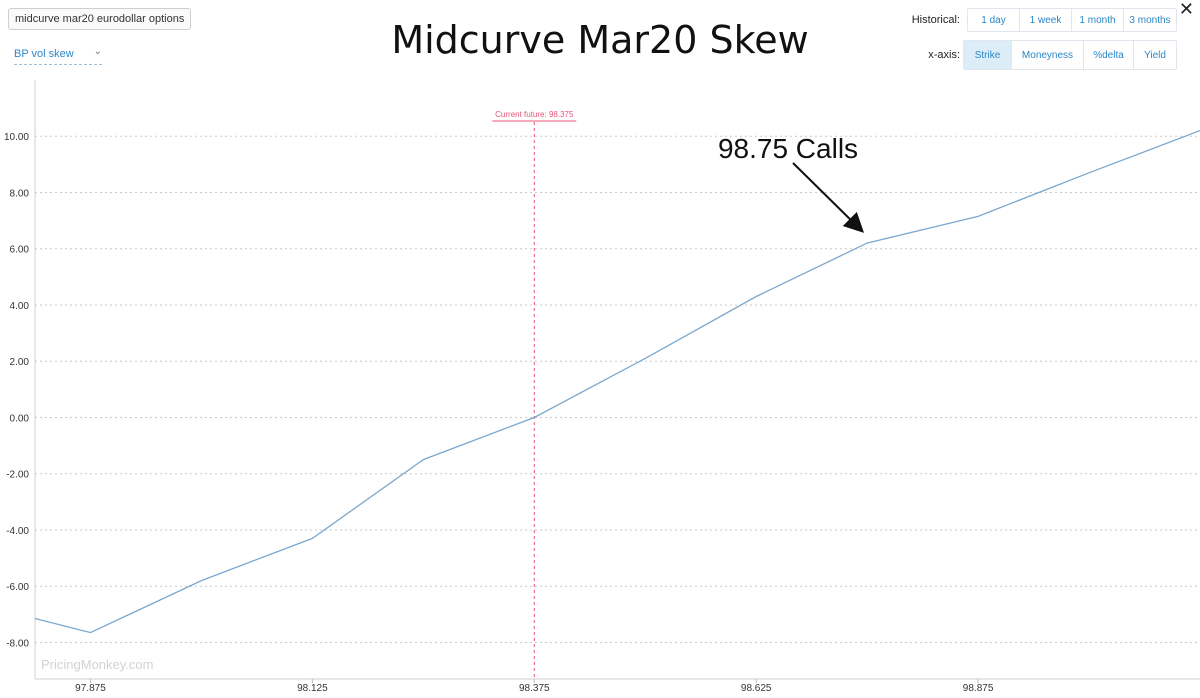 The image size is (1200, 698). What do you see at coordinates (828, 197) in the screenshot?
I see `annotation-arrow` at bounding box center [828, 197].